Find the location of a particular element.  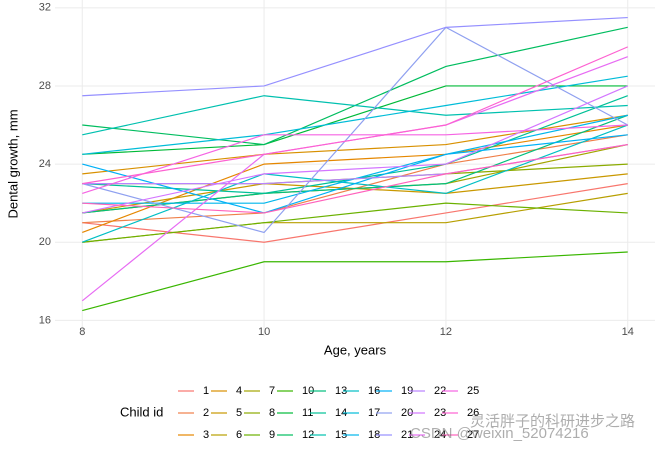

legend-label: 27 is located at coordinates (473, 435).